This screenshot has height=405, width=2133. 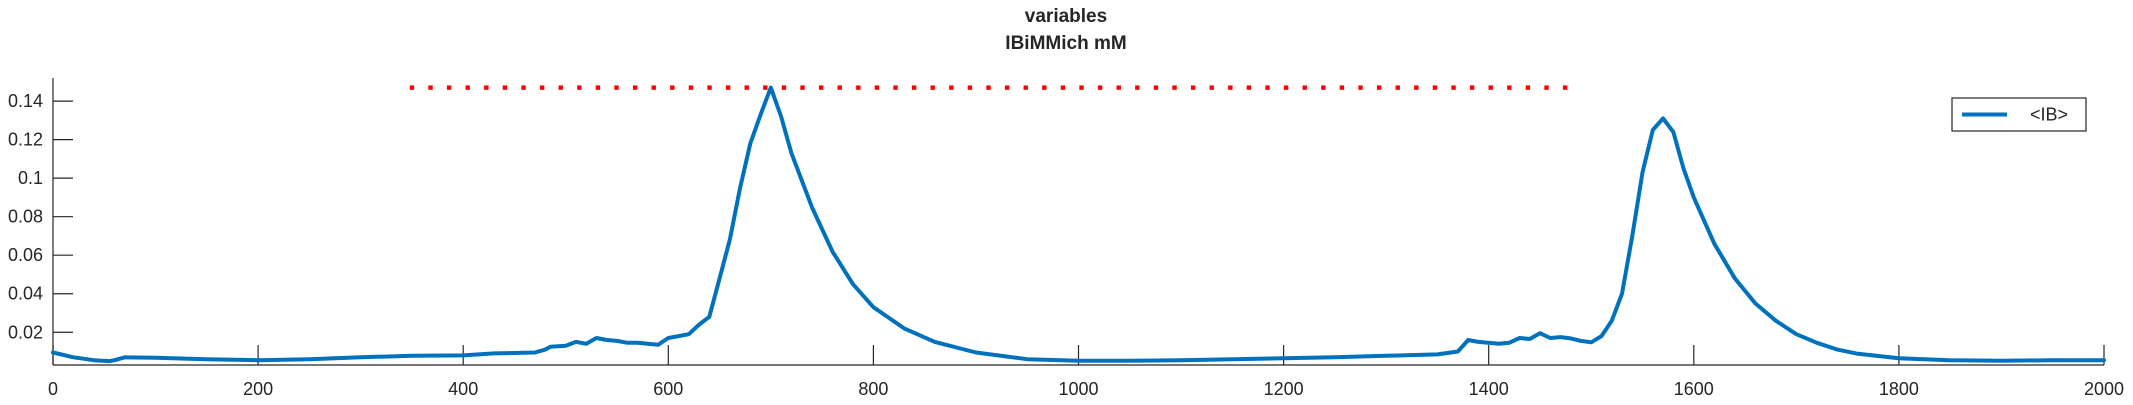 What do you see at coordinates (25, 294) in the screenshot?
I see `y-tick-label: 0.04` at bounding box center [25, 294].